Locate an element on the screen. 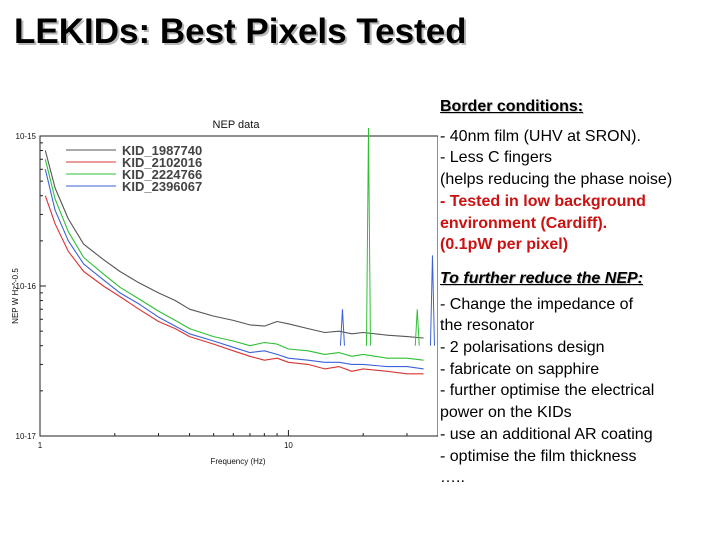 This screenshot has height=540, width=720. legend-label: KID_2102016 is located at coordinates (162, 162).